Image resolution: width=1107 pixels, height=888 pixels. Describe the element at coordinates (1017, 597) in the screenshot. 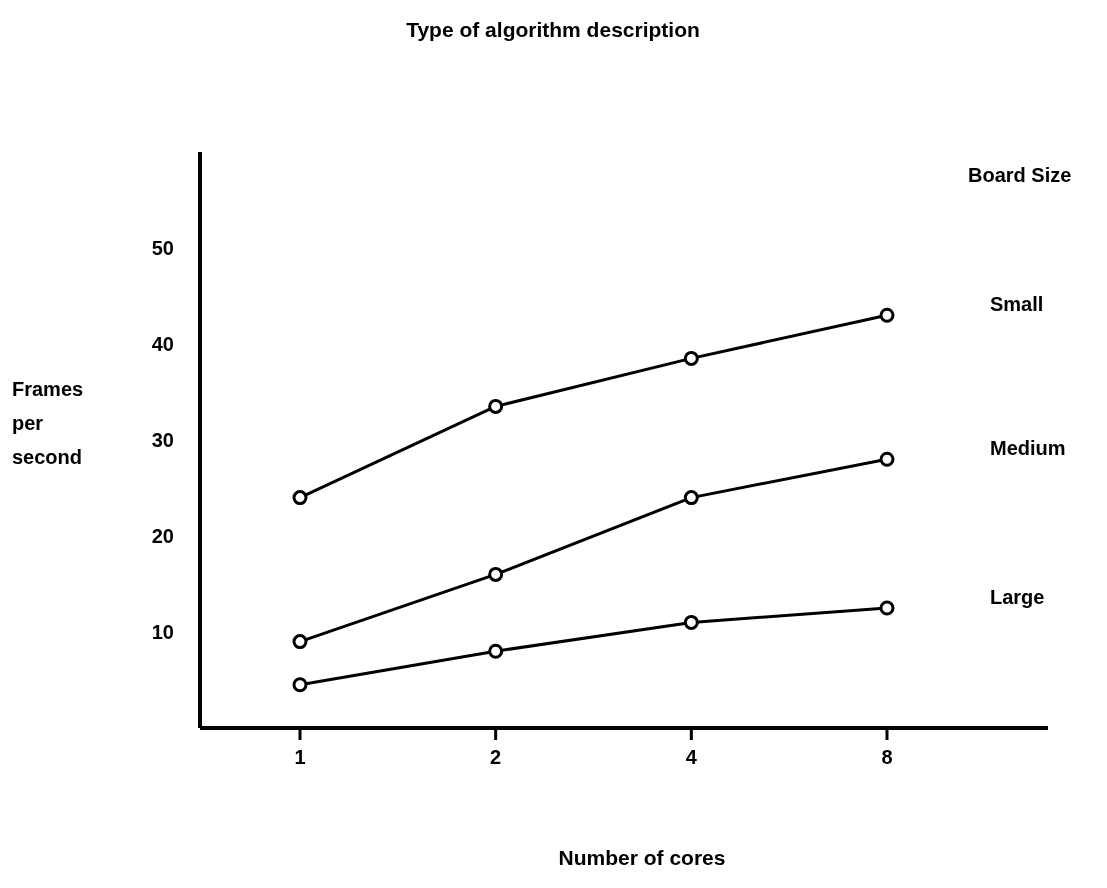

I see `text: Large` at that location.